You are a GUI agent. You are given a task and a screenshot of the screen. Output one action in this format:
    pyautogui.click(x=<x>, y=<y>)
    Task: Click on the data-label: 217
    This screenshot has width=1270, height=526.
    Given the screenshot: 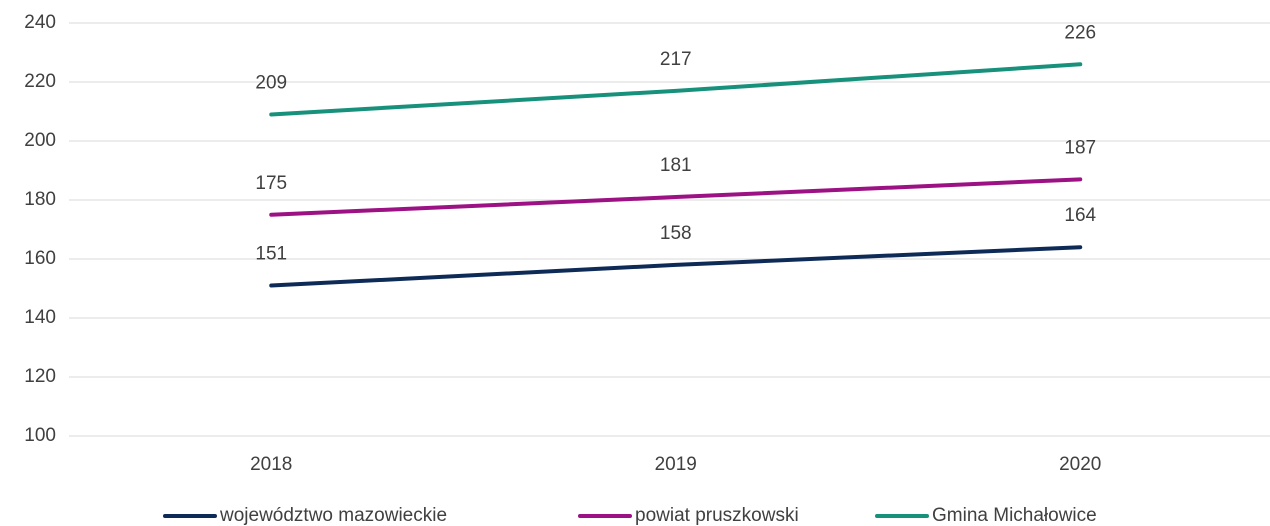 What is the action you would take?
    pyautogui.click(x=676, y=59)
    